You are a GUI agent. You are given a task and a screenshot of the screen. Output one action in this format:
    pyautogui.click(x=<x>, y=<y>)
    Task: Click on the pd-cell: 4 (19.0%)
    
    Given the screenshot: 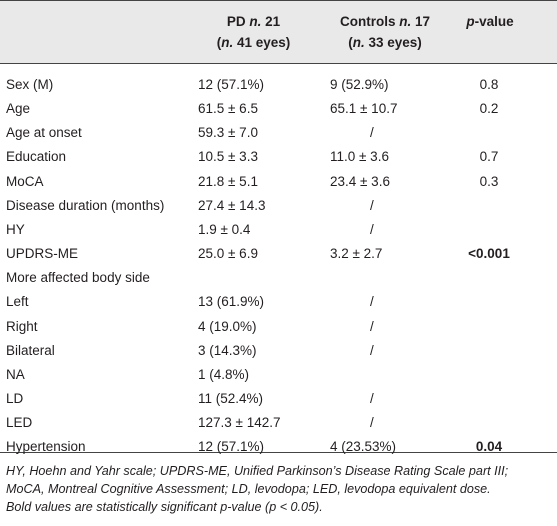 What is the action you would take?
    pyautogui.click(x=227, y=326)
    